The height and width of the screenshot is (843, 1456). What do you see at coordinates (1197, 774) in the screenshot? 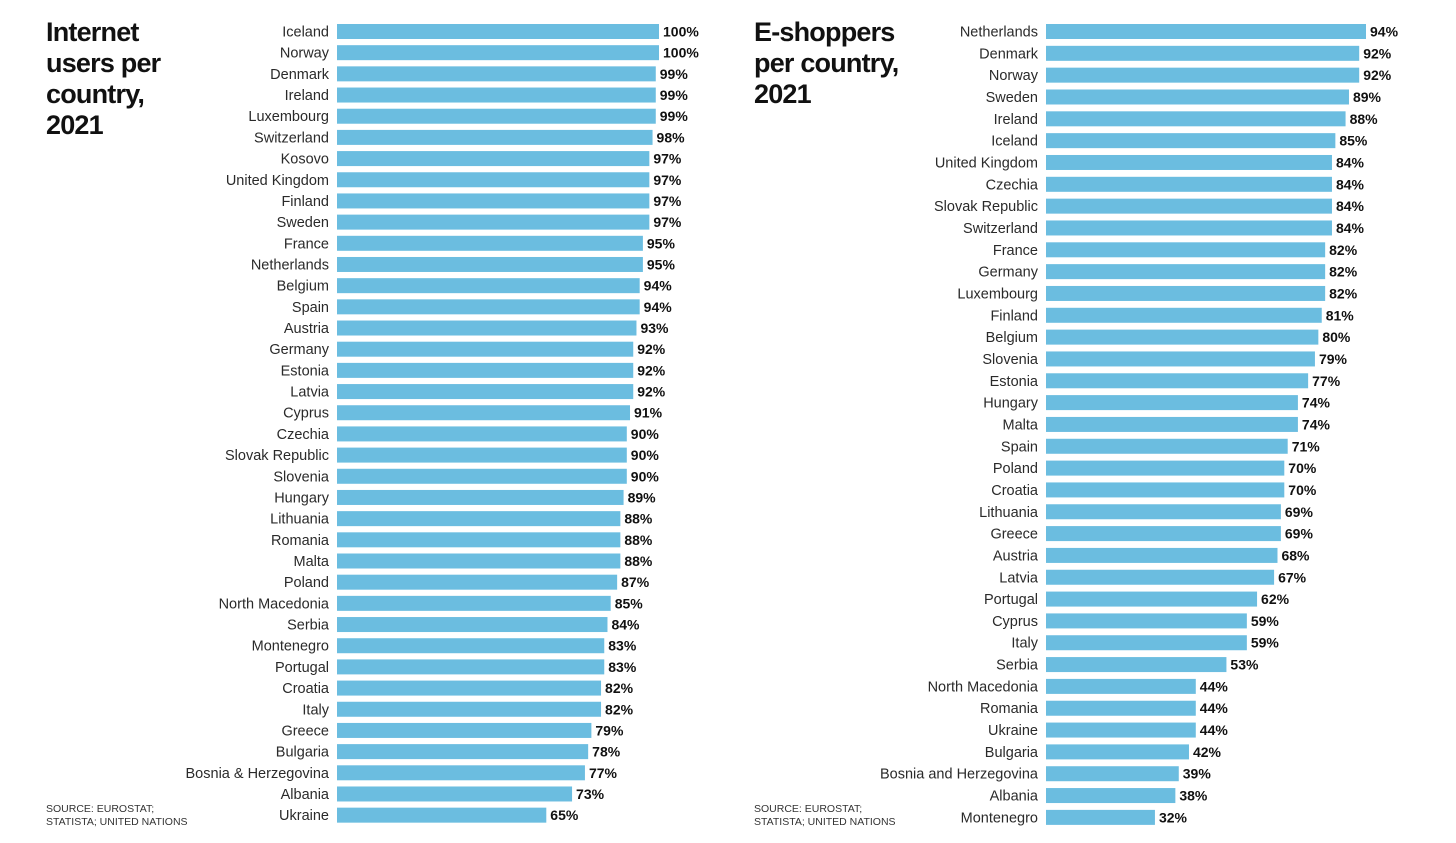
I see `value-label: 39%` at bounding box center [1197, 774].